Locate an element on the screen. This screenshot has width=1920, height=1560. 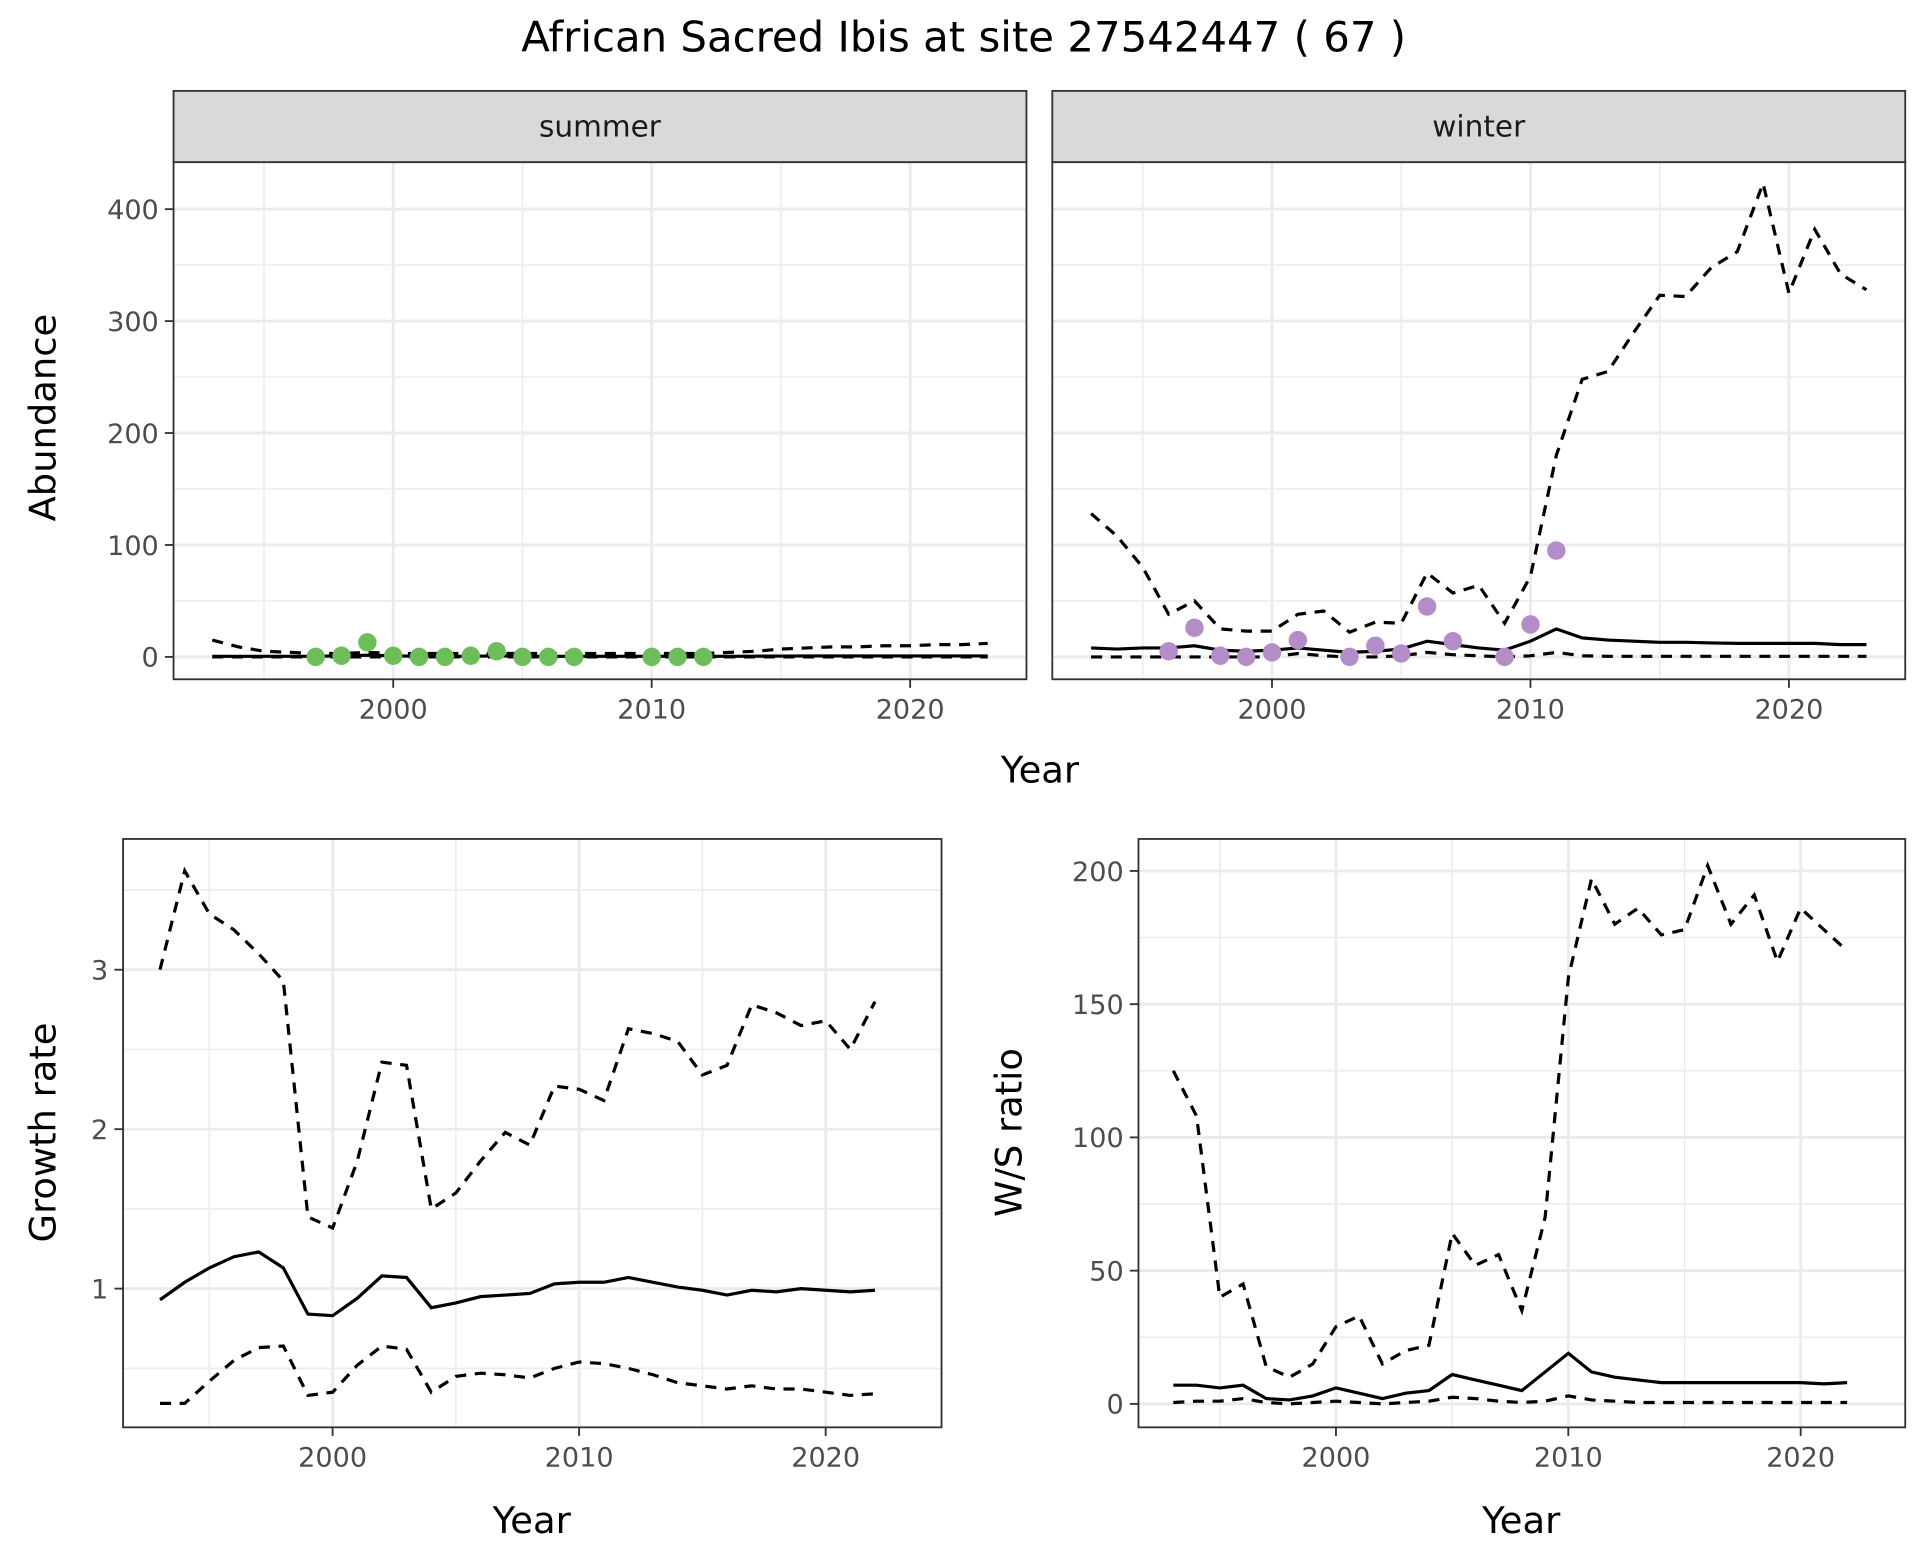
y-axis-title: Growth rate is located at coordinates (42, 1133).